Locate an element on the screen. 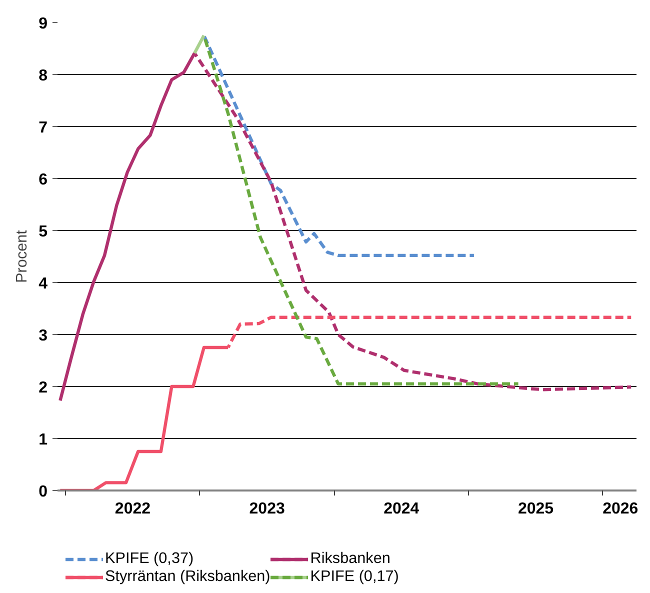  x-tick-label: 2025 is located at coordinates (536, 509).